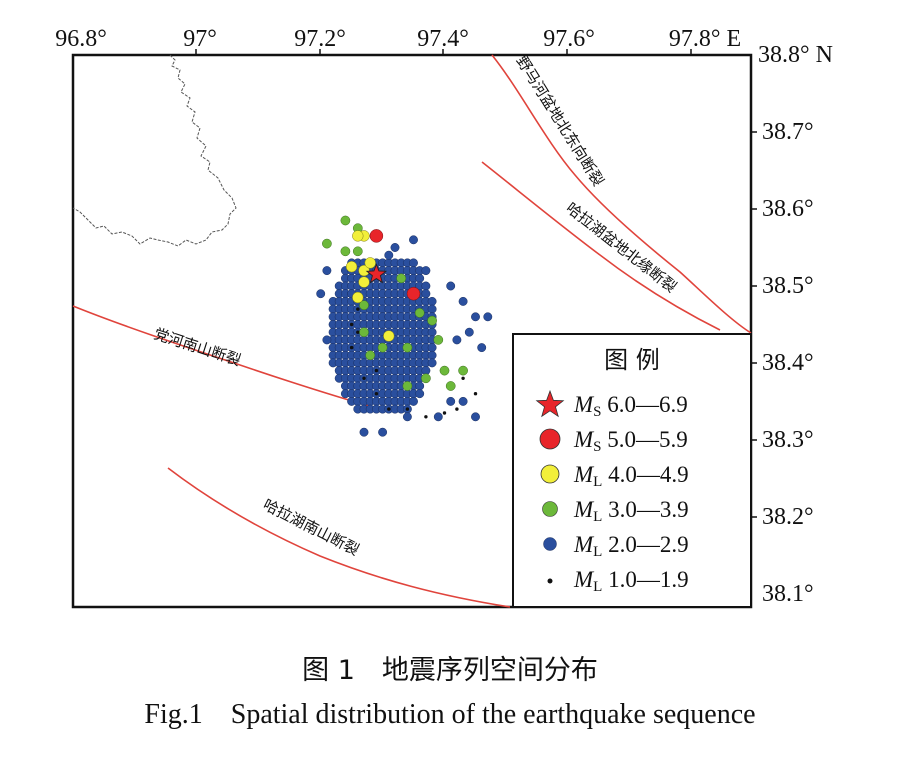 The width and height of the screenshot is (900, 759). I want to click on svg-text: MS 5.0—5.9, so click(630, 441).